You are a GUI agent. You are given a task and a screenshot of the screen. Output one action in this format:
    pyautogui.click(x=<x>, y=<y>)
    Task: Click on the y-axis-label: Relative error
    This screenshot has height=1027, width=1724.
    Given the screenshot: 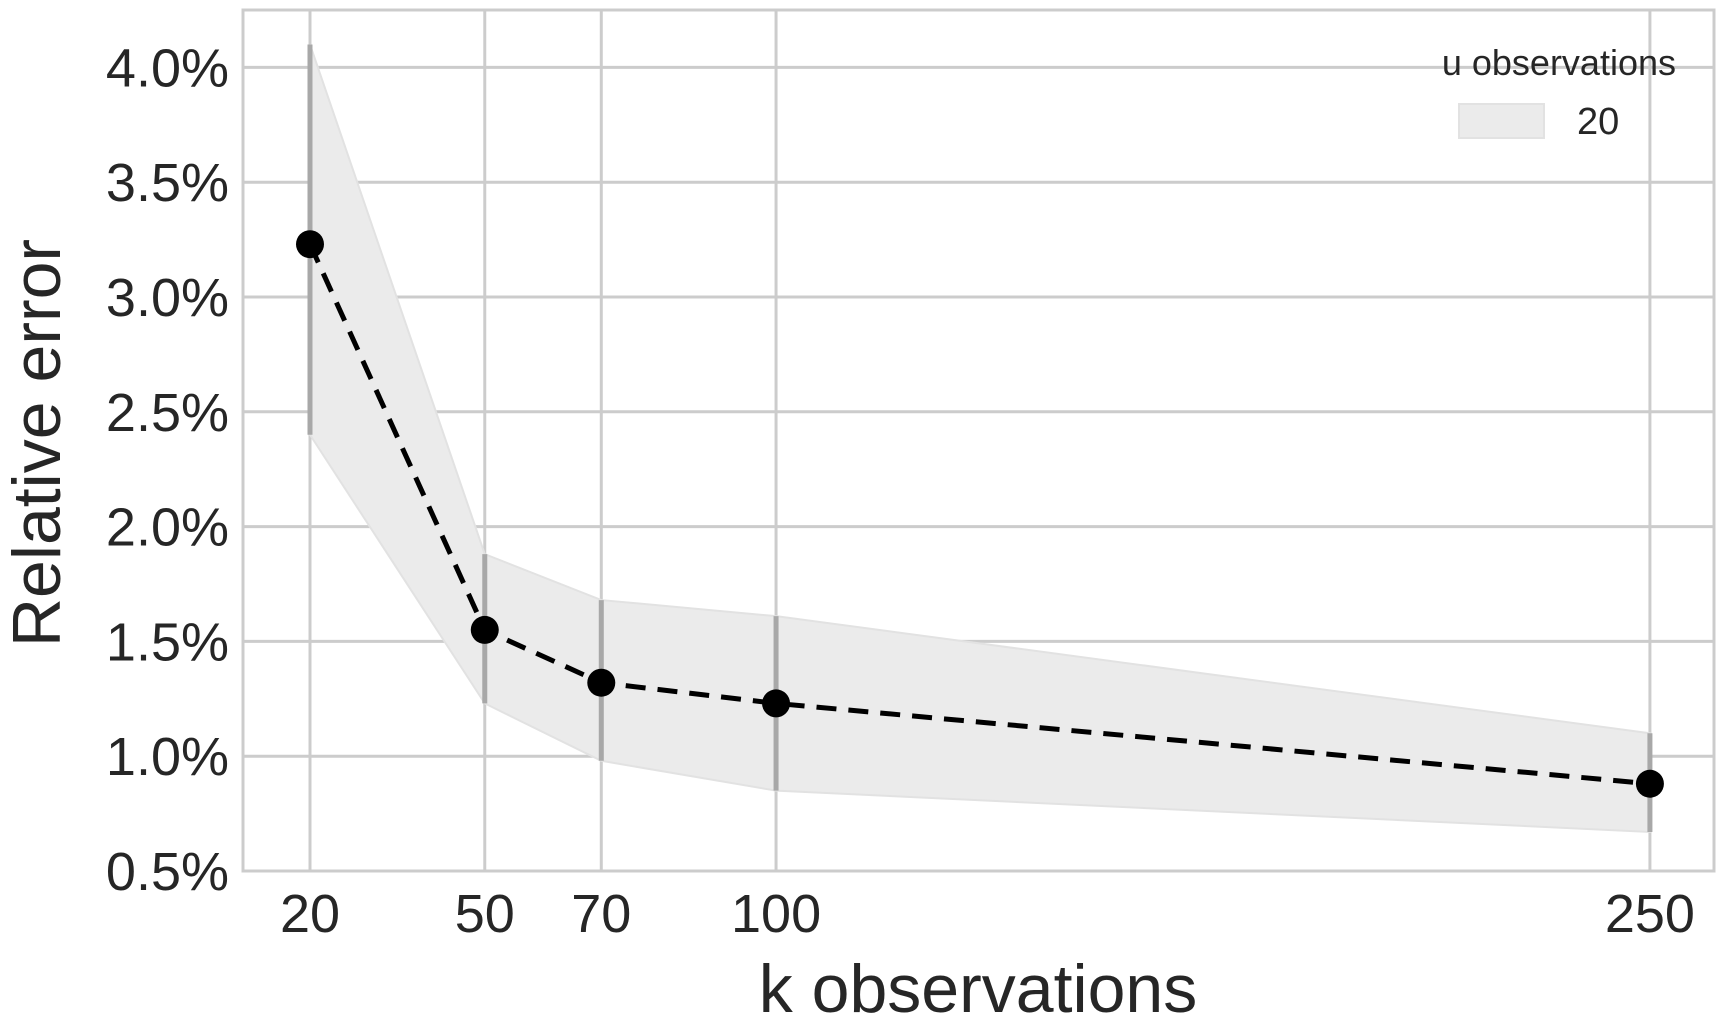 What is the action you would take?
    pyautogui.click(x=37, y=443)
    